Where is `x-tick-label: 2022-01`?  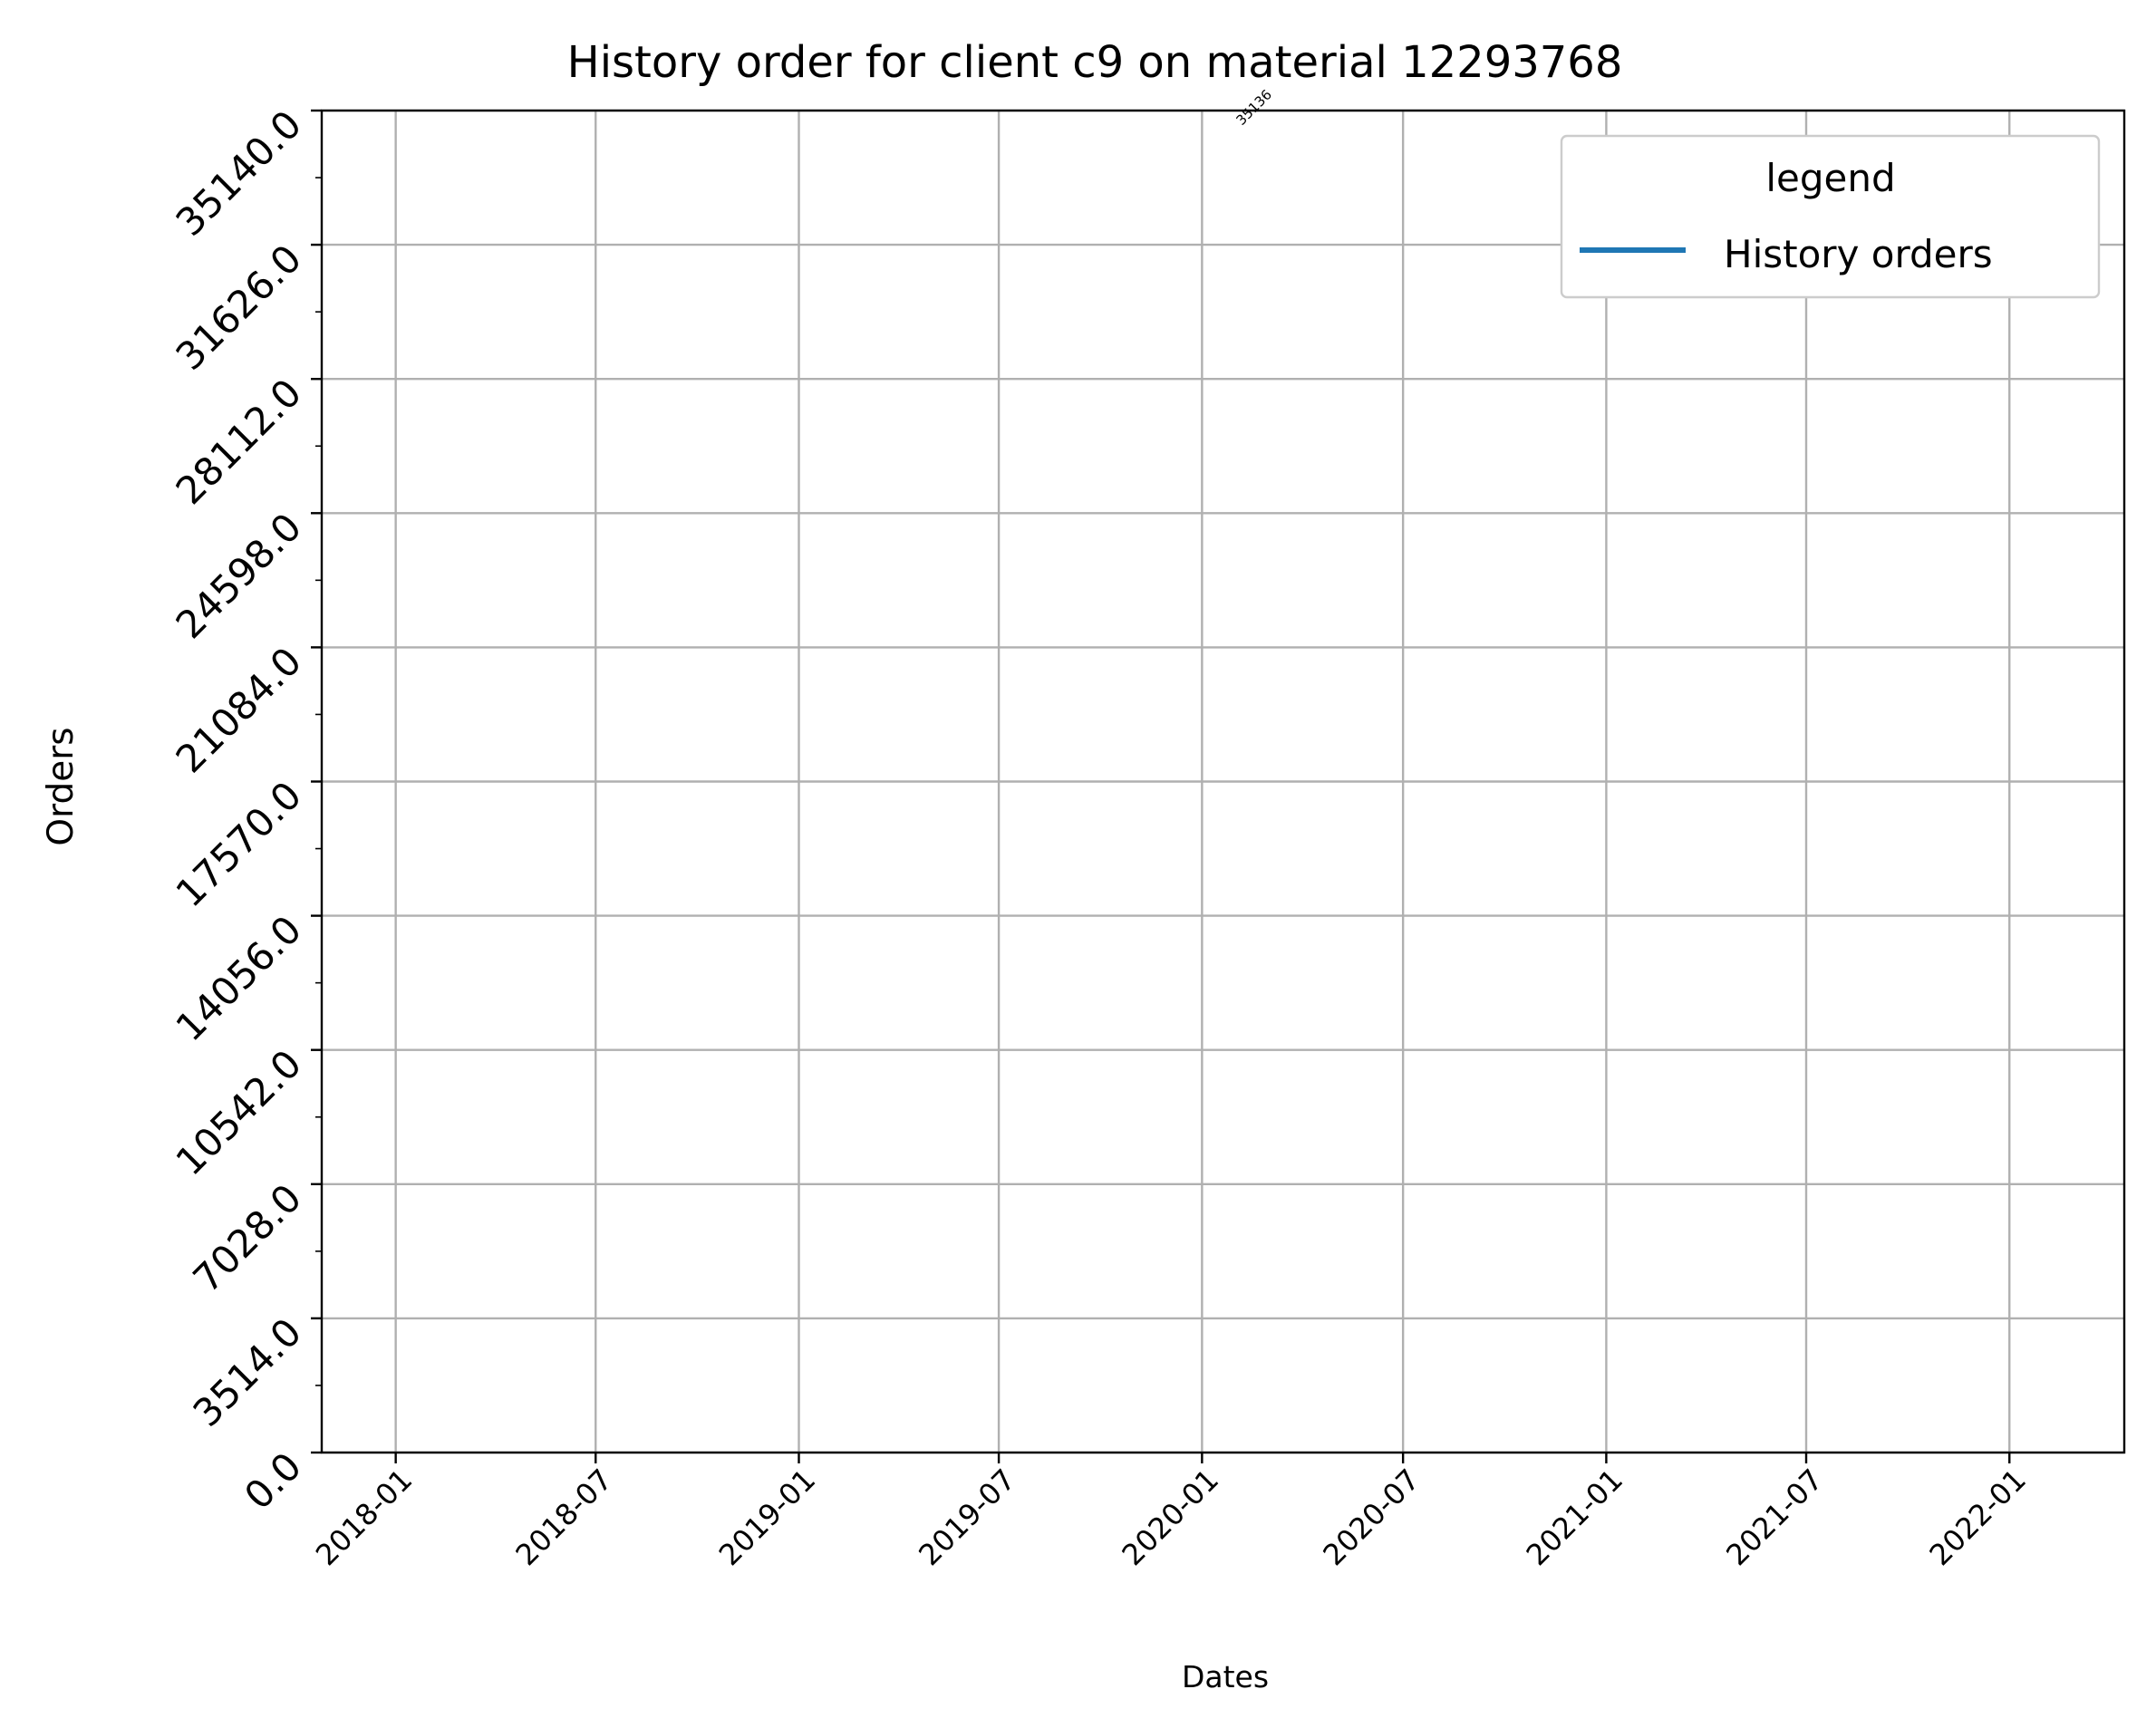 x-tick-label: 2022-01 is located at coordinates (1977, 1517).